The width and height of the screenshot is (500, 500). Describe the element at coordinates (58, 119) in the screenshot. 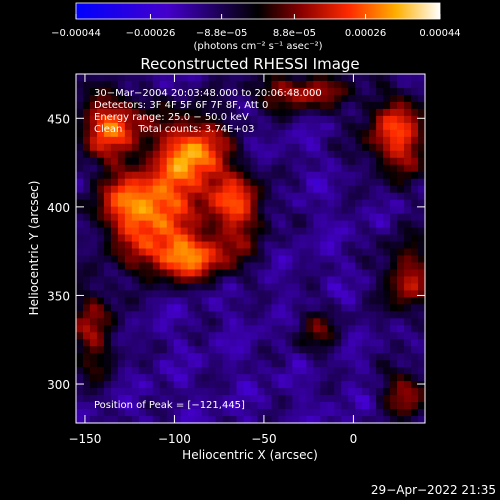

I see `y-tick-label: 450` at that location.